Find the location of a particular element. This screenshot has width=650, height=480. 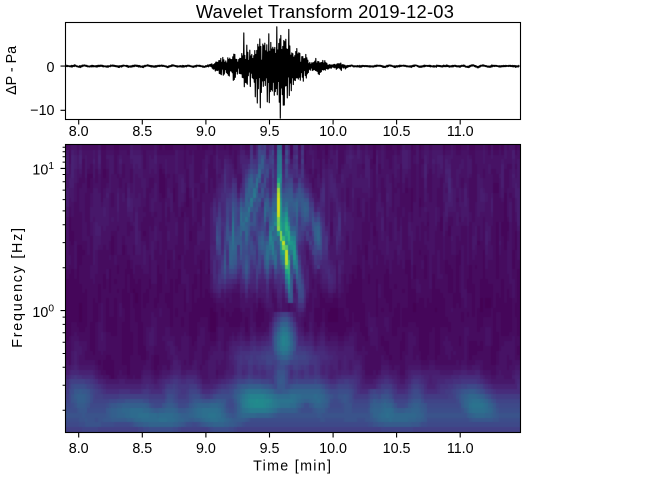

svg-text: ΔP - Pa is located at coordinates (12, 70).